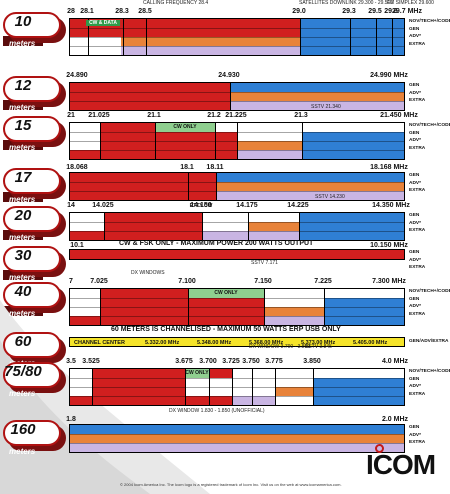  I want to click on freq-label: 7.150, so click(263, 281).